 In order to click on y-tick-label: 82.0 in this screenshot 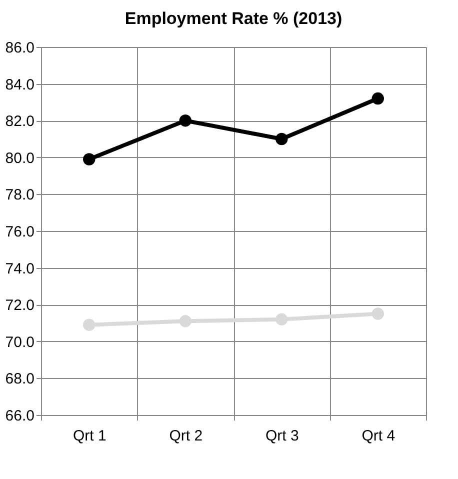, I will do `click(19, 121)`.